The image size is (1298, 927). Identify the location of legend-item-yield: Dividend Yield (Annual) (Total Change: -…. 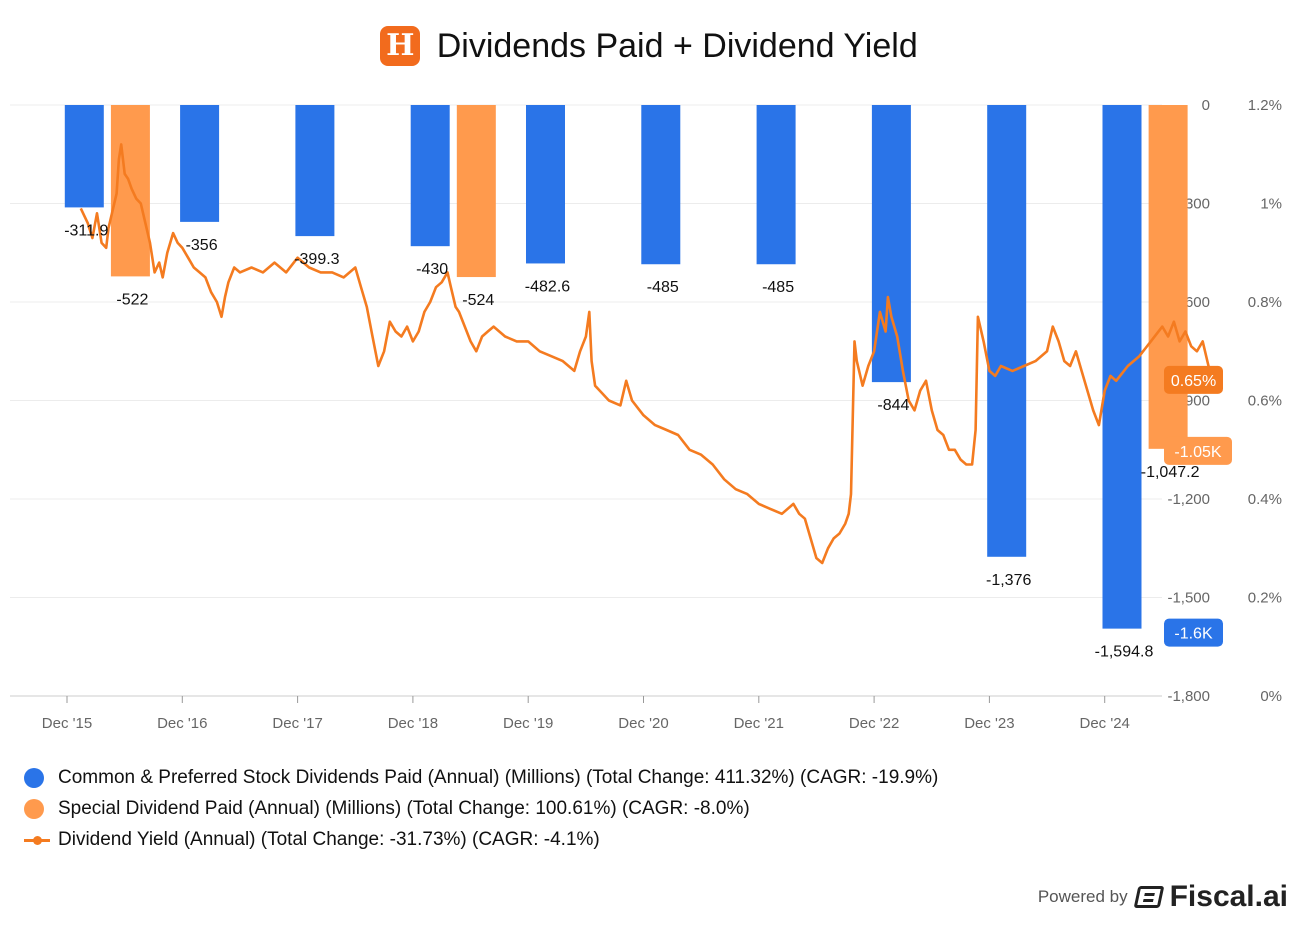
(481, 839).